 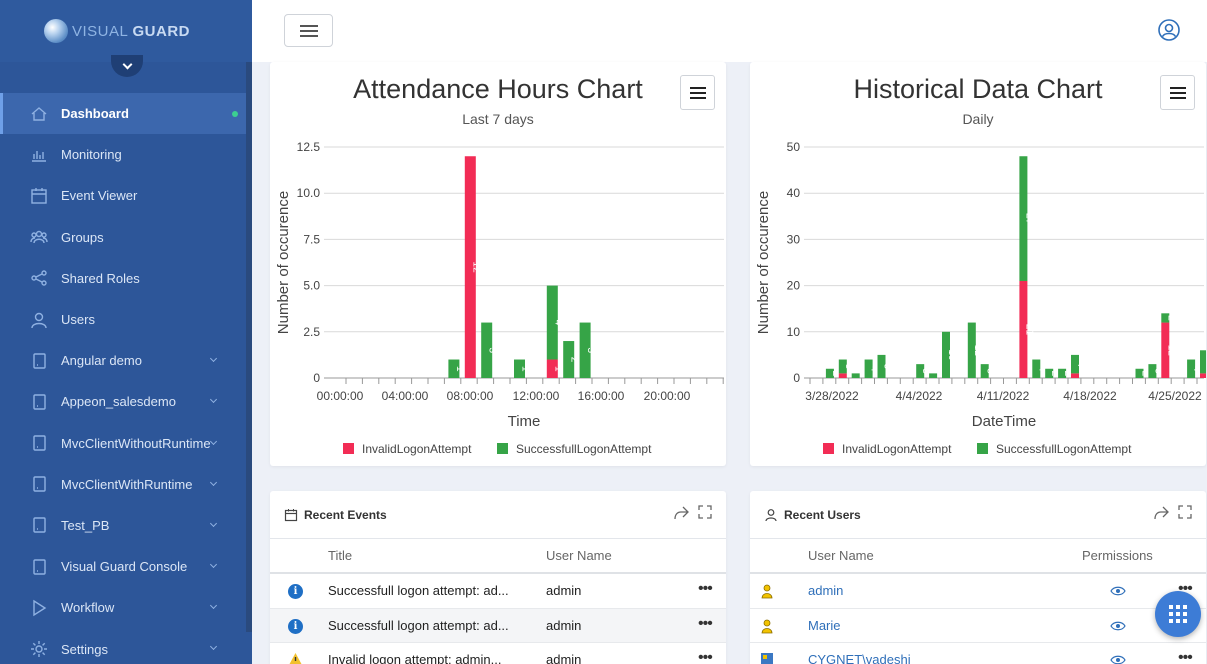 I want to click on top-bar, so click(x=729, y=31).